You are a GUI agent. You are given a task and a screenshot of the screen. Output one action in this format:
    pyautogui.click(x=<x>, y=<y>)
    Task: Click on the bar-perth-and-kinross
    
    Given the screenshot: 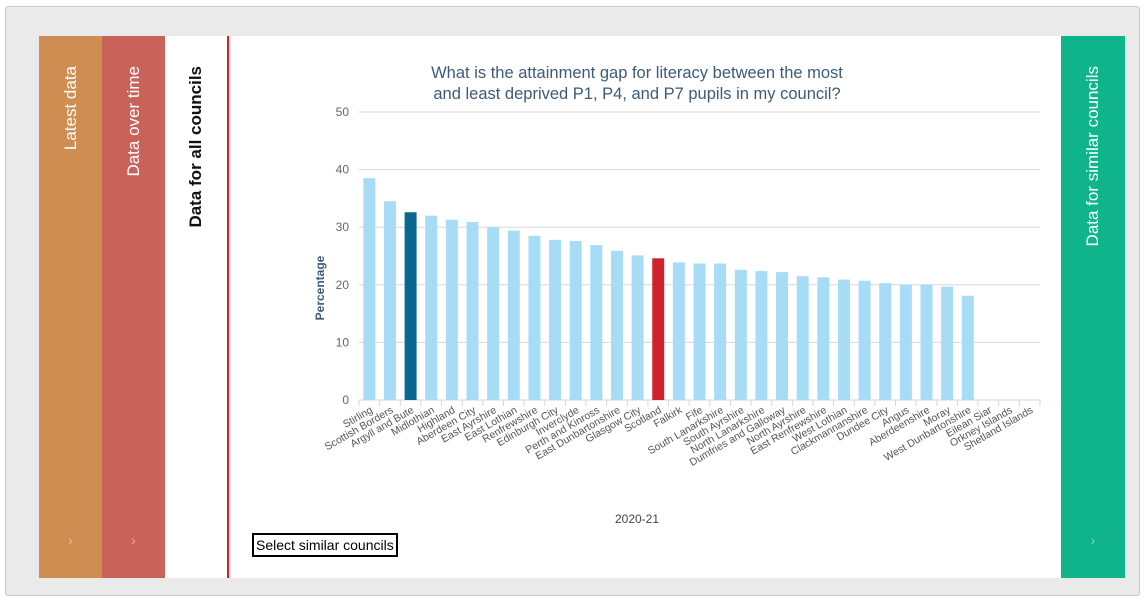 What is the action you would take?
    pyautogui.click(x=596, y=322)
    